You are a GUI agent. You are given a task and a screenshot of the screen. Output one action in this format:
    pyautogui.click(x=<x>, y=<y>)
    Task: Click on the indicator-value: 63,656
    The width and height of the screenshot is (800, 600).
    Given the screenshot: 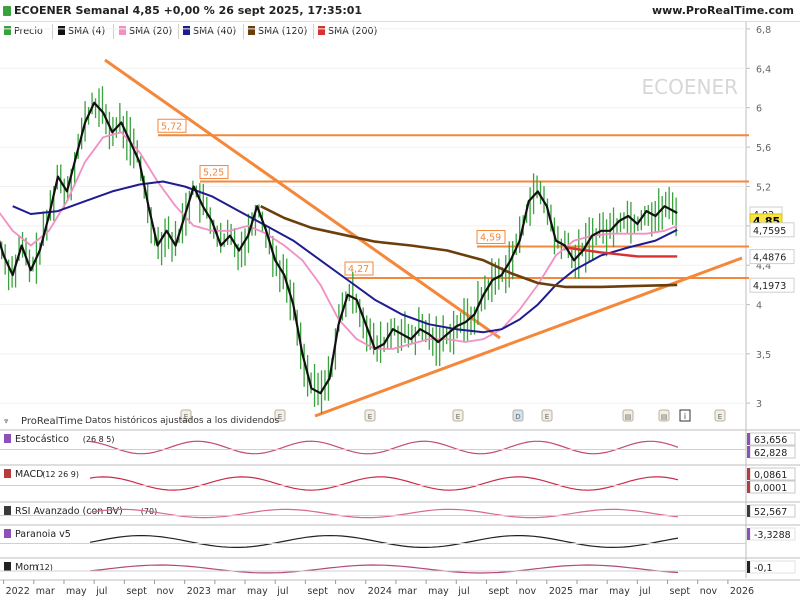 What is the action you would take?
    pyautogui.click(x=770, y=440)
    